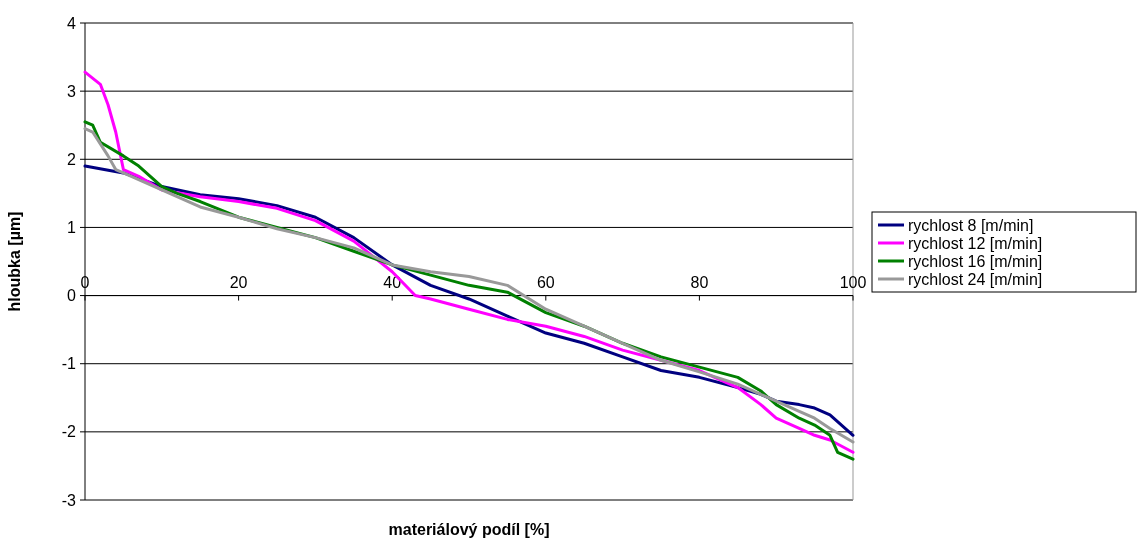 The height and width of the screenshot is (552, 1140). What do you see at coordinates (69, 432) in the screenshot?
I see `y-tick-label: -2` at bounding box center [69, 432].